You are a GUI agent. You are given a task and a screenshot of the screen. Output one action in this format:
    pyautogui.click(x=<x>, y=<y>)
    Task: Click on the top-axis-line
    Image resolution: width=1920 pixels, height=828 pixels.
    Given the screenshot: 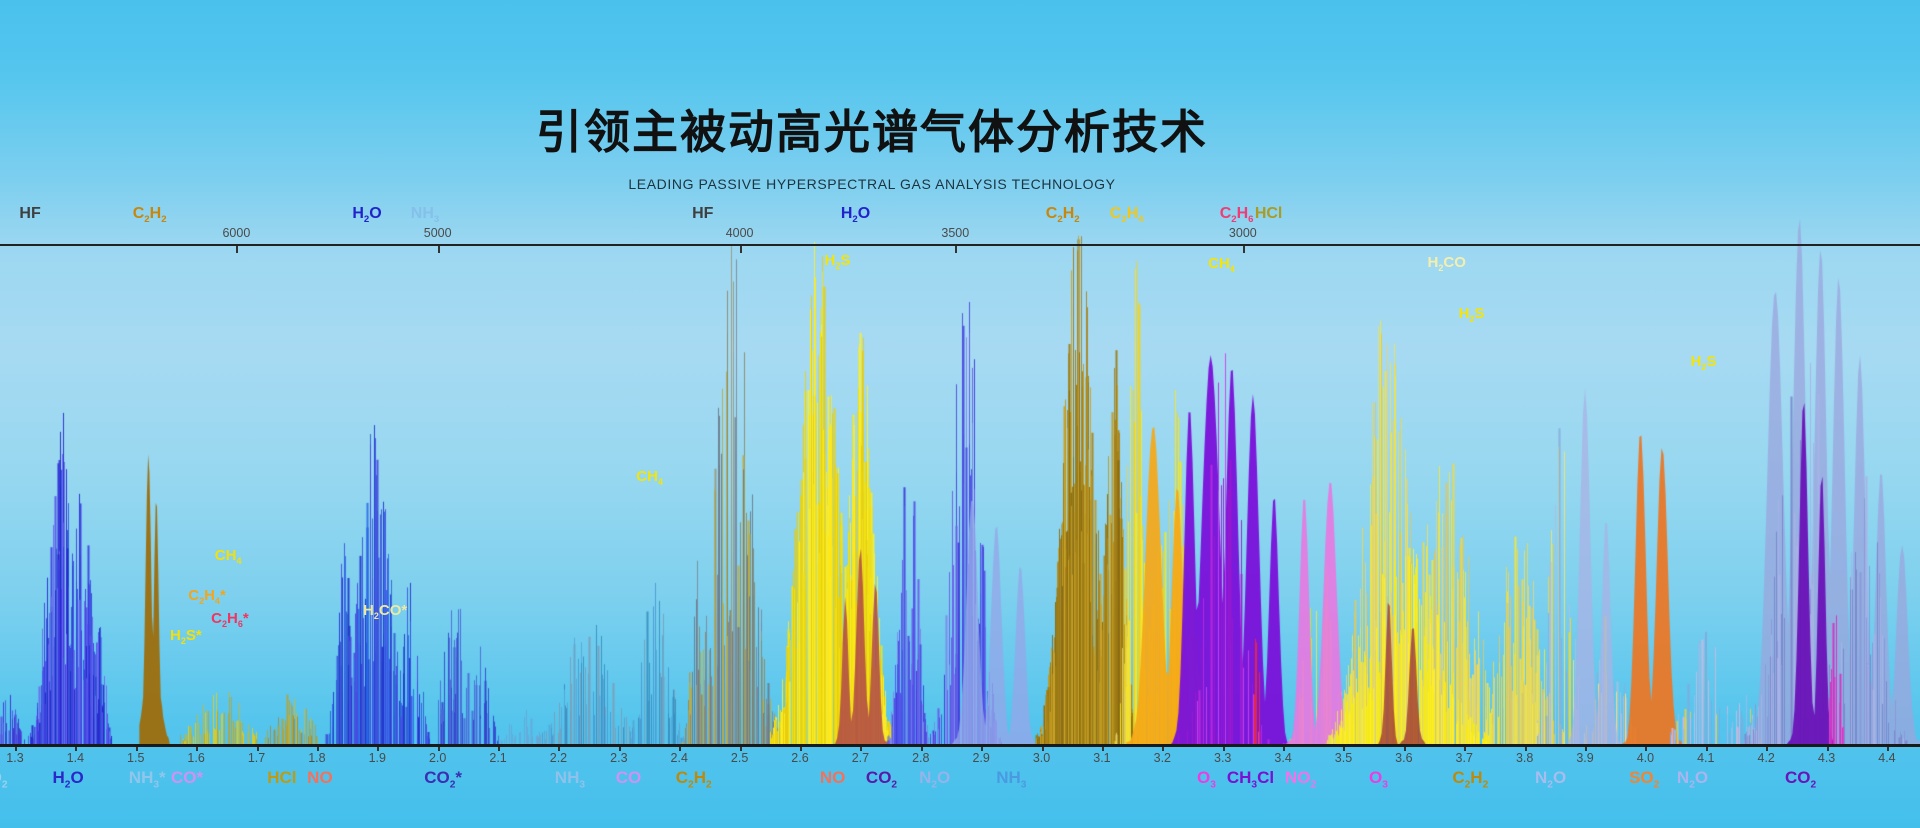 What is the action you would take?
    pyautogui.click(x=960, y=245)
    